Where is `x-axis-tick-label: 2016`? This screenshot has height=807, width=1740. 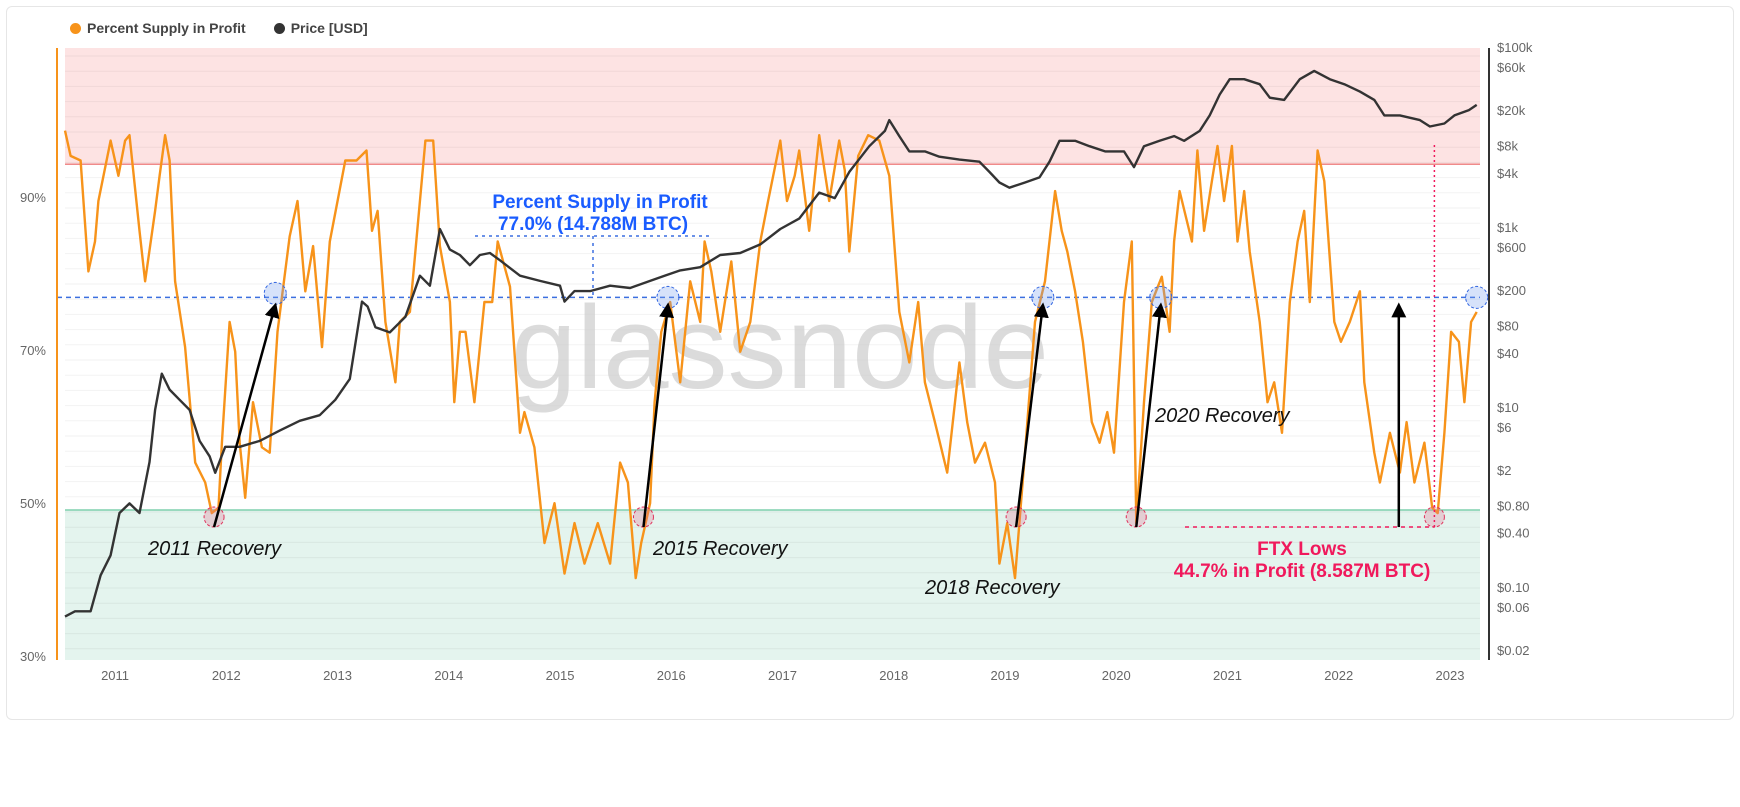 x-axis-tick-label: 2016 is located at coordinates (671, 675).